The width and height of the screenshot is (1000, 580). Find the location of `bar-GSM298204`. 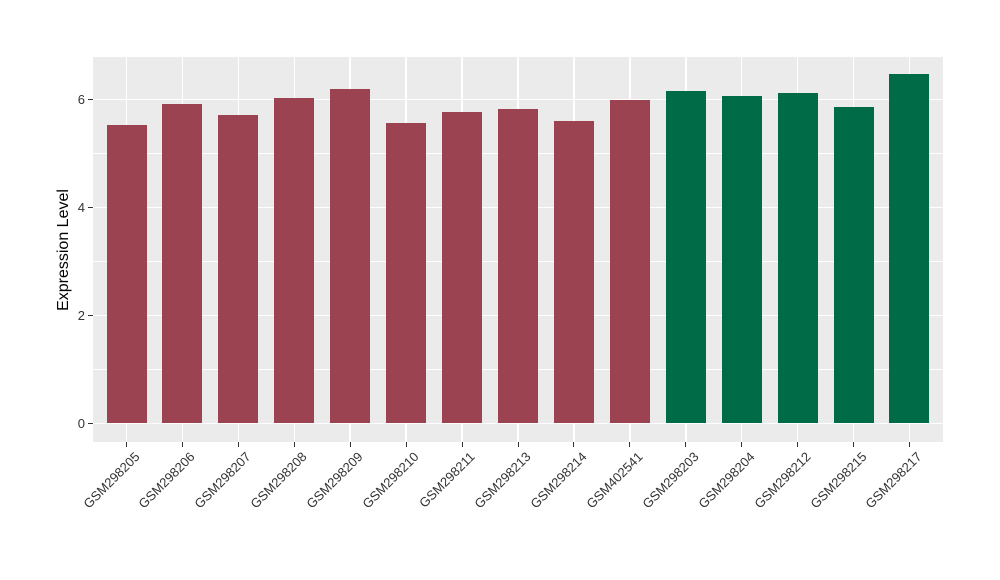

bar-GSM298204 is located at coordinates (741, 260).